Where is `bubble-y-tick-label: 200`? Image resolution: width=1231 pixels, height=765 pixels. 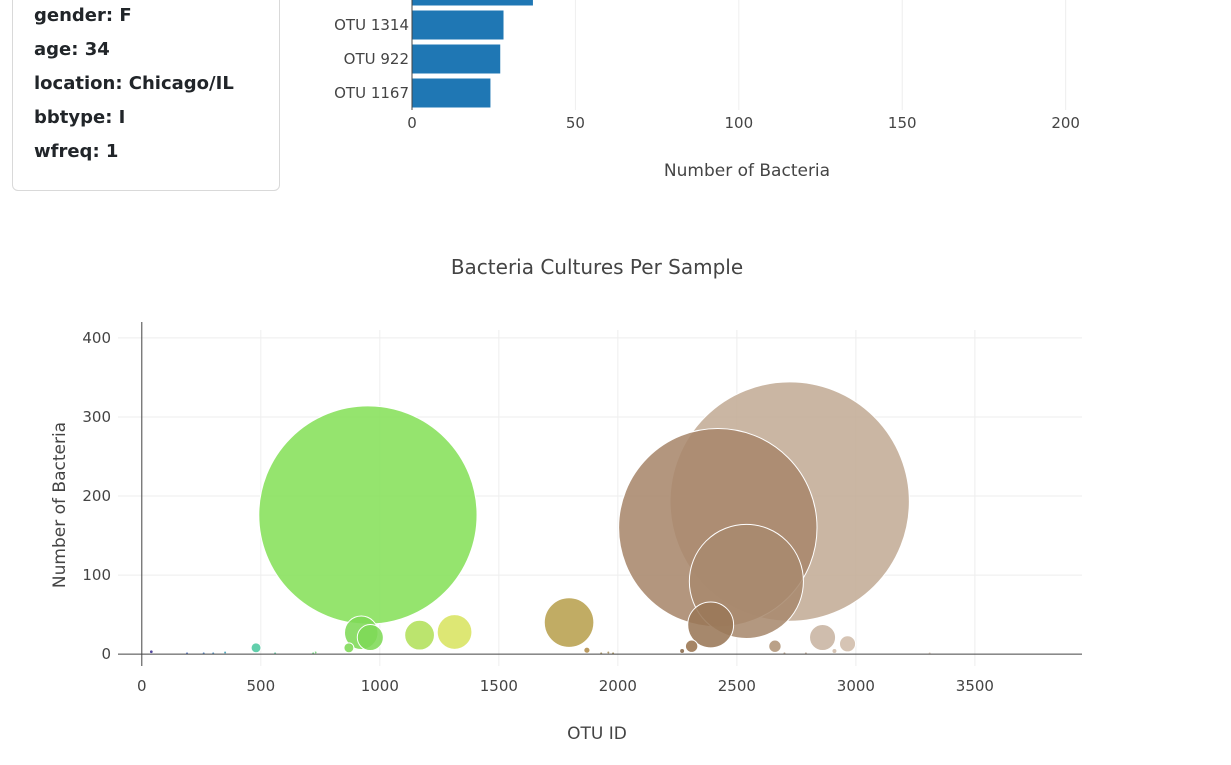
bubble-y-tick-label: 200 is located at coordinates (96, 496).